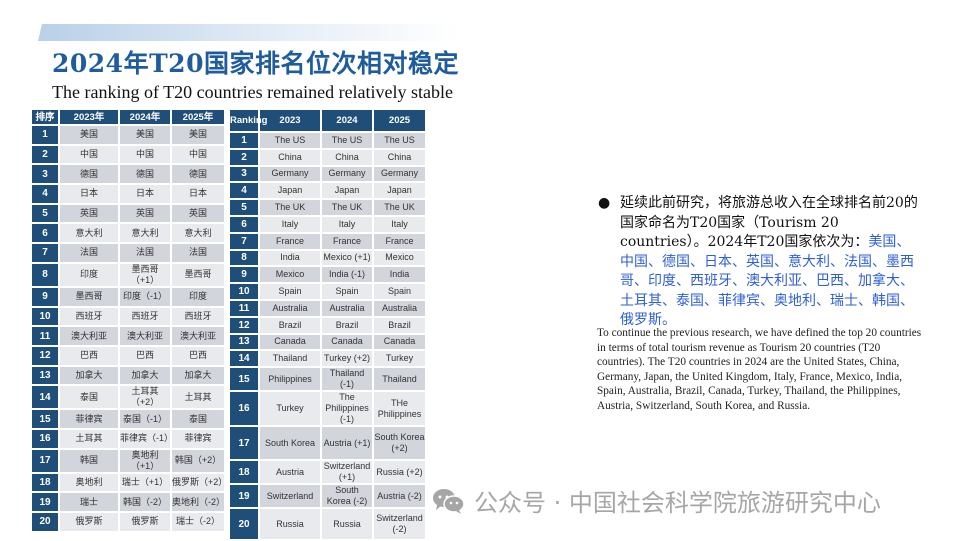  What do you see at coordinates (89, 522) in the screenshot?
I see `country-cell: 俄罗斯` at bounding box center [89, 522].